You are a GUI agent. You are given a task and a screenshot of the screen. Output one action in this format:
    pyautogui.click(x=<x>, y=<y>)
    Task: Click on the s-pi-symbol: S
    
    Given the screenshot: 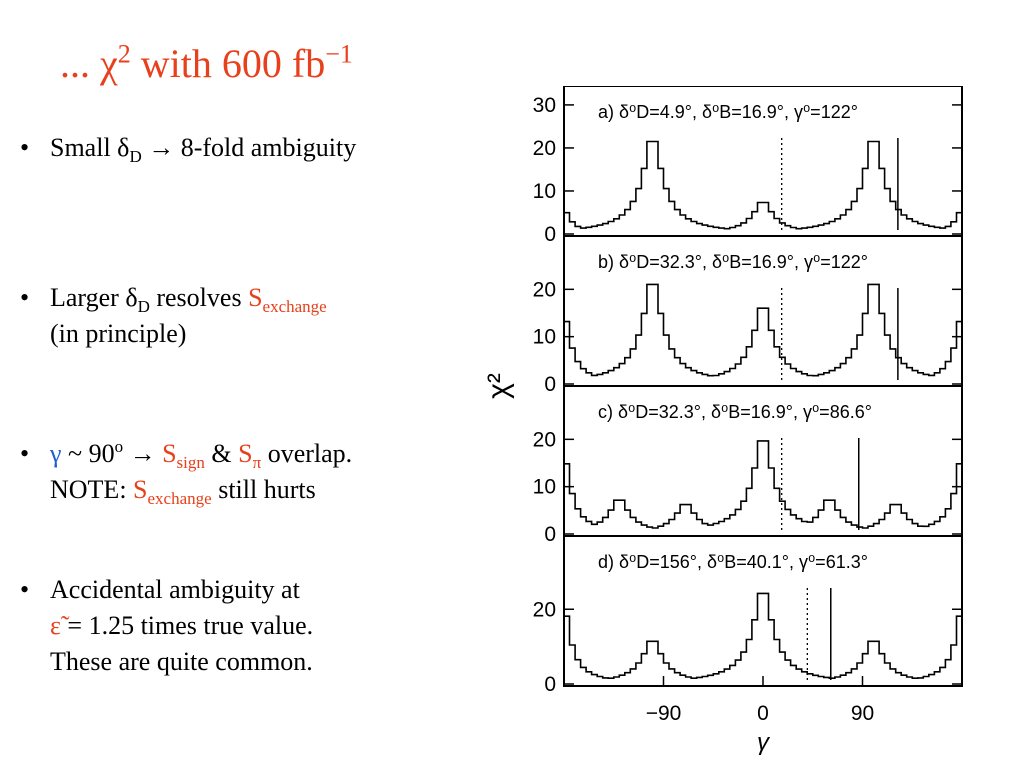 What is the action you would take?
    pyautogui.click(x=245, y=453)
    